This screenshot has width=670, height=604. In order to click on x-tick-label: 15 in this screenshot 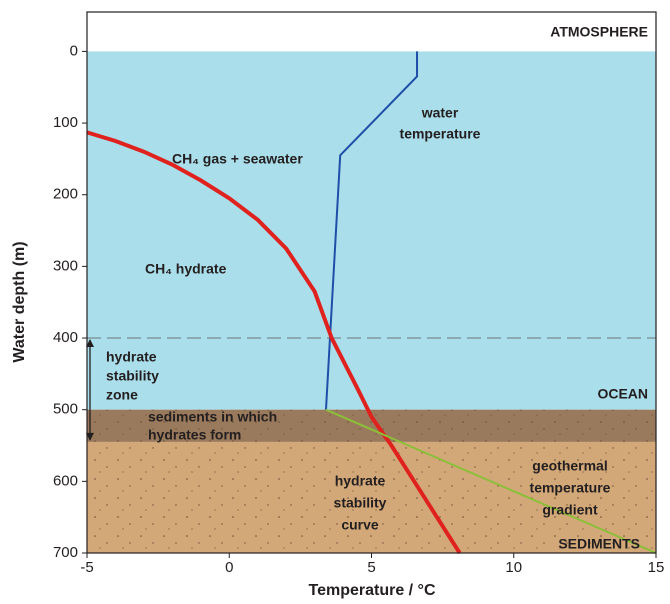, I will do `click(656, 567)`.